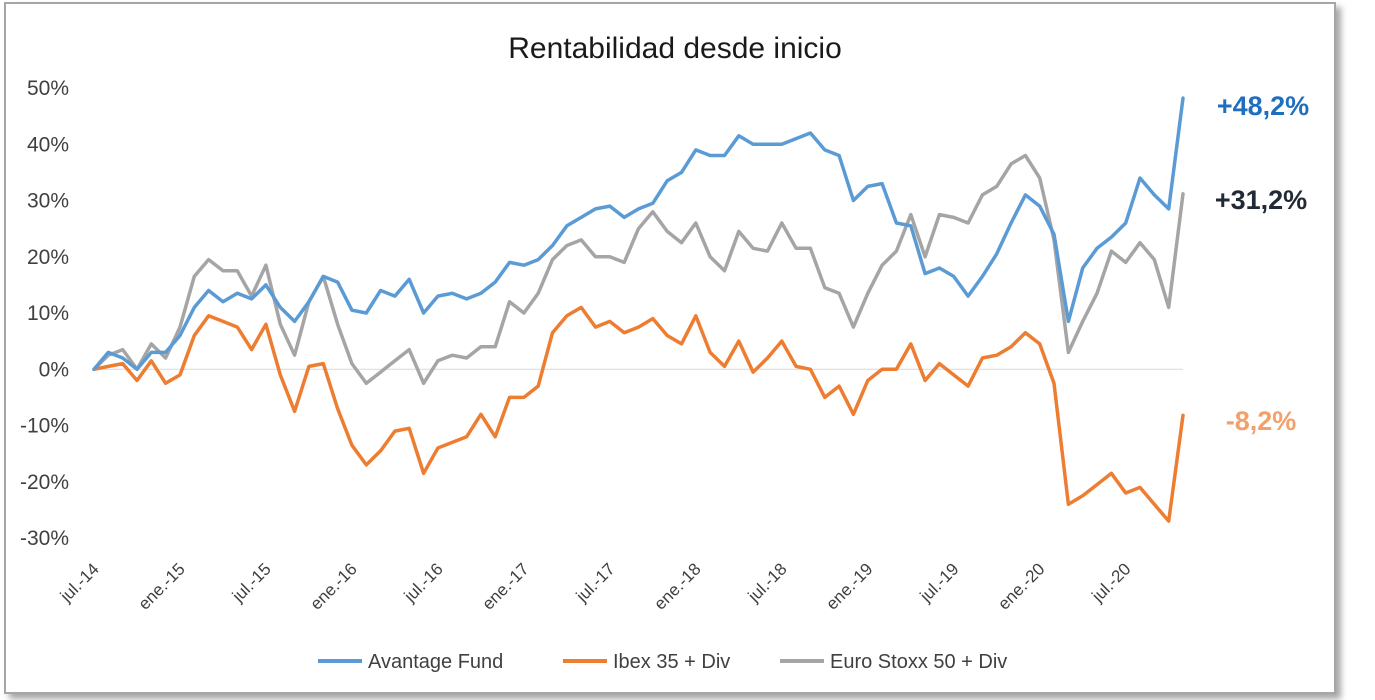 This screenshot has width=1375, height=700. I want to click on x-tick-label: ene.-16, so click(334, 586).